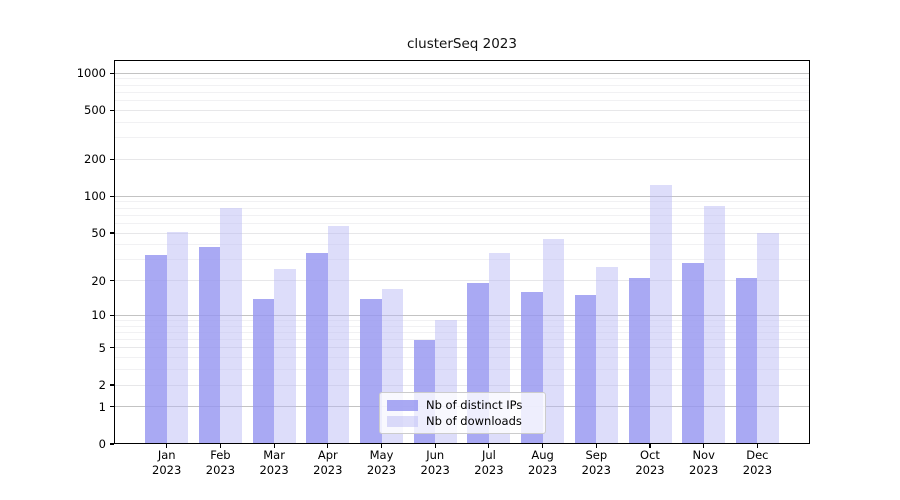 The image size is (900, 500). Describe the element at coordinates (95, 159) in the screenshot. I see `y-tick-label-200: 200` at that location.